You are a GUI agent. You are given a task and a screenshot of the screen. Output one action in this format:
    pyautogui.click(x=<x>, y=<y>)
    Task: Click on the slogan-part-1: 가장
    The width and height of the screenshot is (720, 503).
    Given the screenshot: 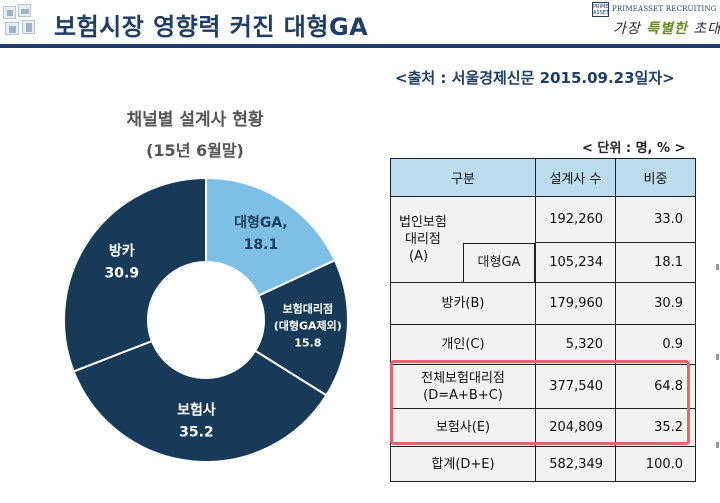 What is the action you would take?
    pyautogui.click(x=630, y=29)
    